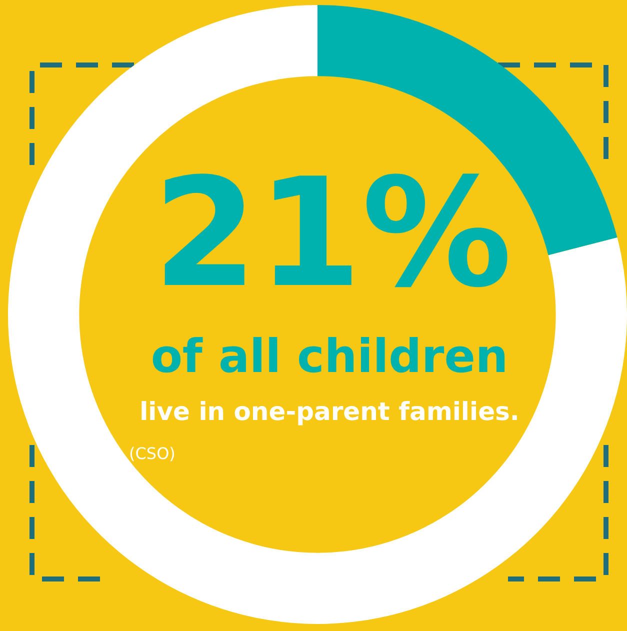 The height and width of the screenshot is (631, 627). I want to click on text: (CSO), so click(152, 453).